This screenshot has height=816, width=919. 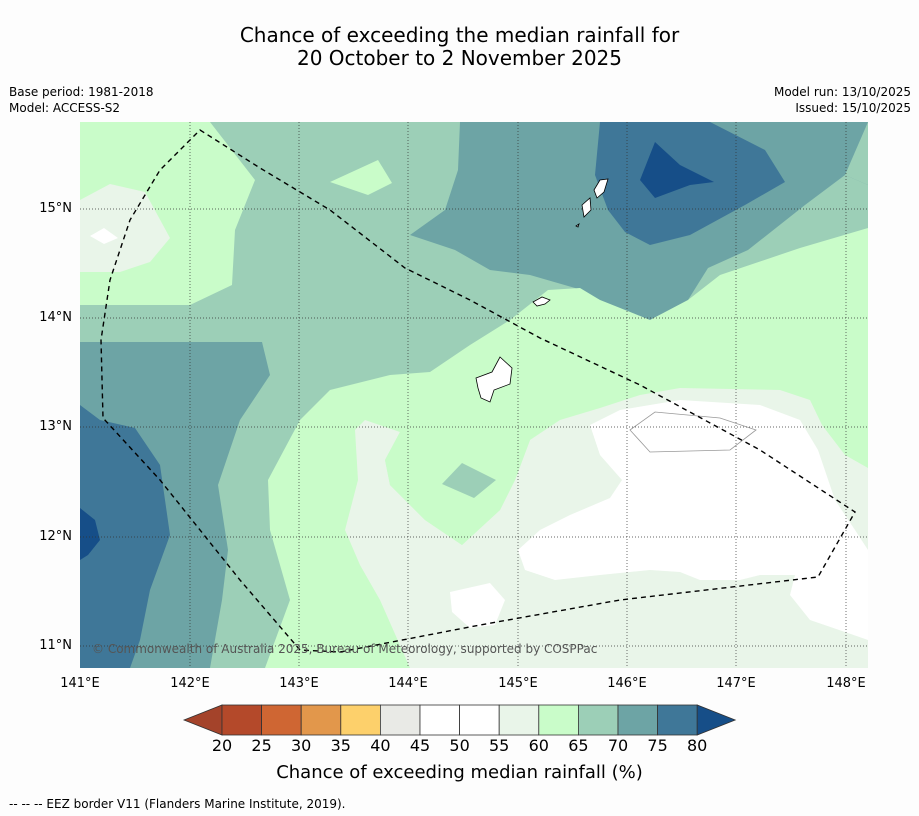 I want to click on tinian-island, so click(x=586, y=207).